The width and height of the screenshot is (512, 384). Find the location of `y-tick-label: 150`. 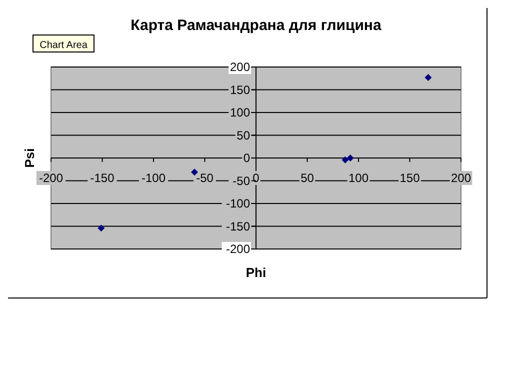

y-tick-label: 150 is located at coordinates (240, 89).